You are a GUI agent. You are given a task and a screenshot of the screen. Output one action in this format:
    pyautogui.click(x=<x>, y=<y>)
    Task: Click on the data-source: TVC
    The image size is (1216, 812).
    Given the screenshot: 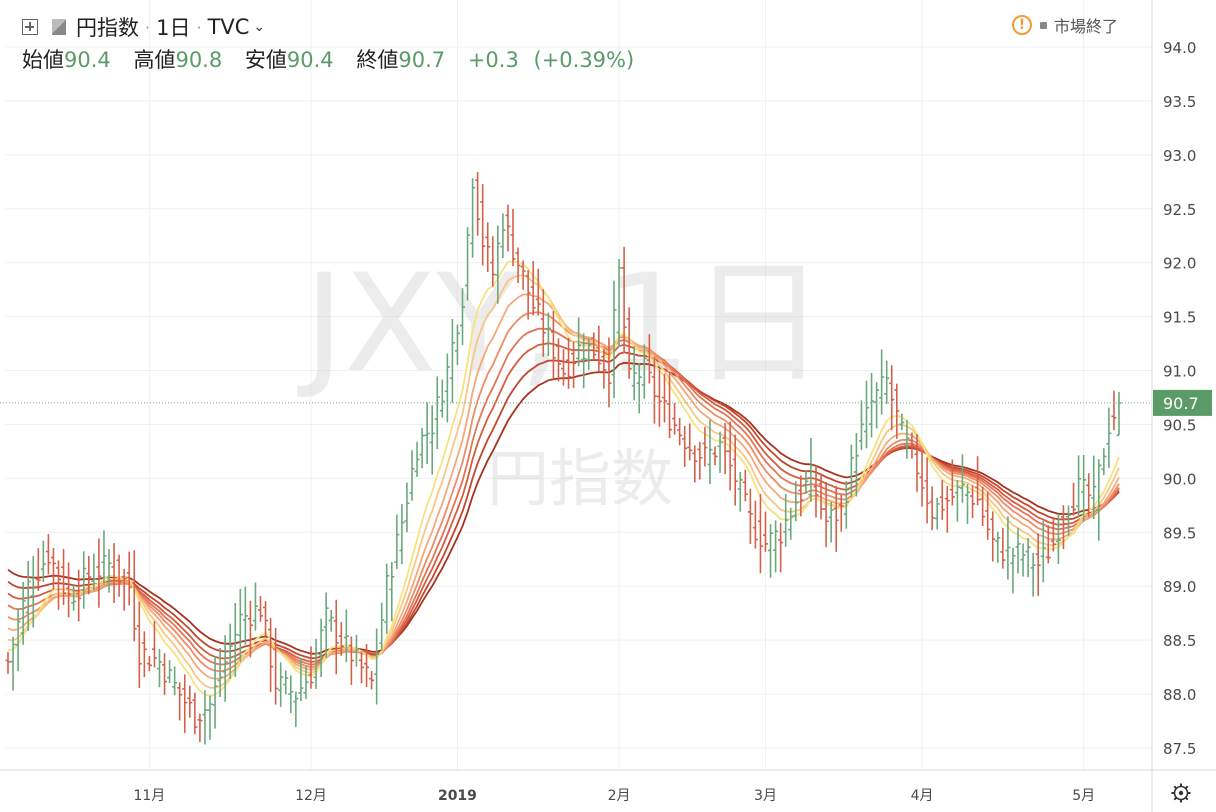 What is the action you would take?
    pyautogui.click(x=228, y=27)
    